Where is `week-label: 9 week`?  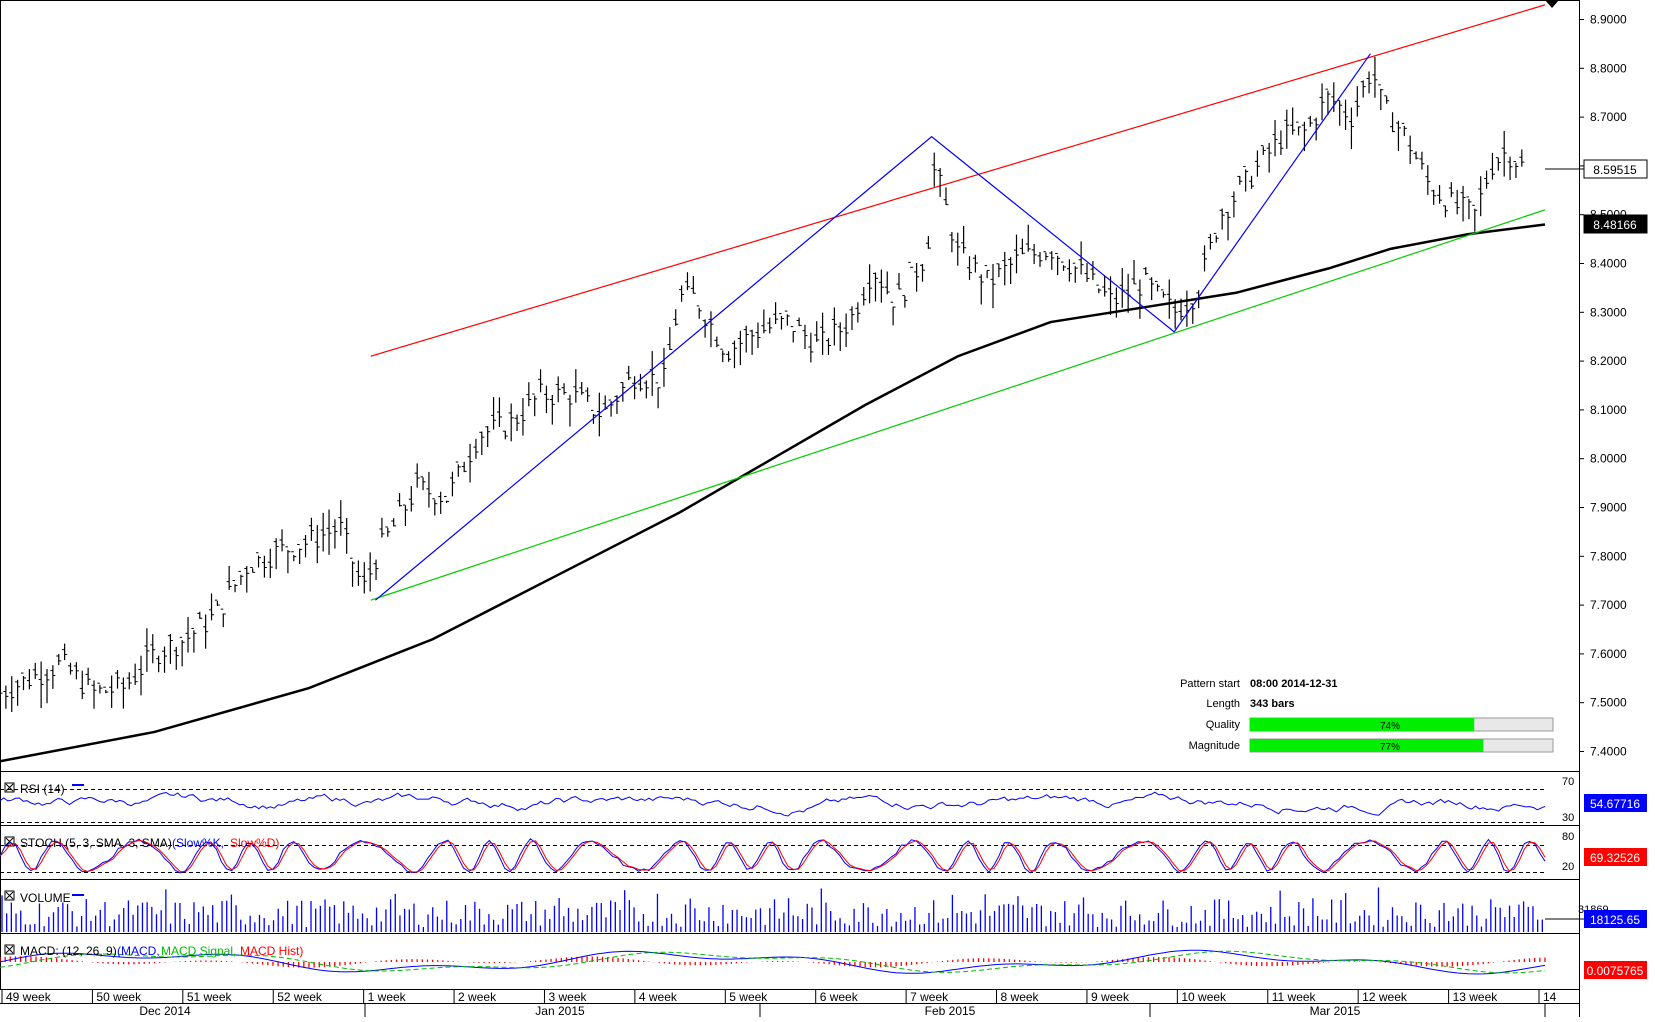
week-label: 9 week is located at coordinates (1110, 997).